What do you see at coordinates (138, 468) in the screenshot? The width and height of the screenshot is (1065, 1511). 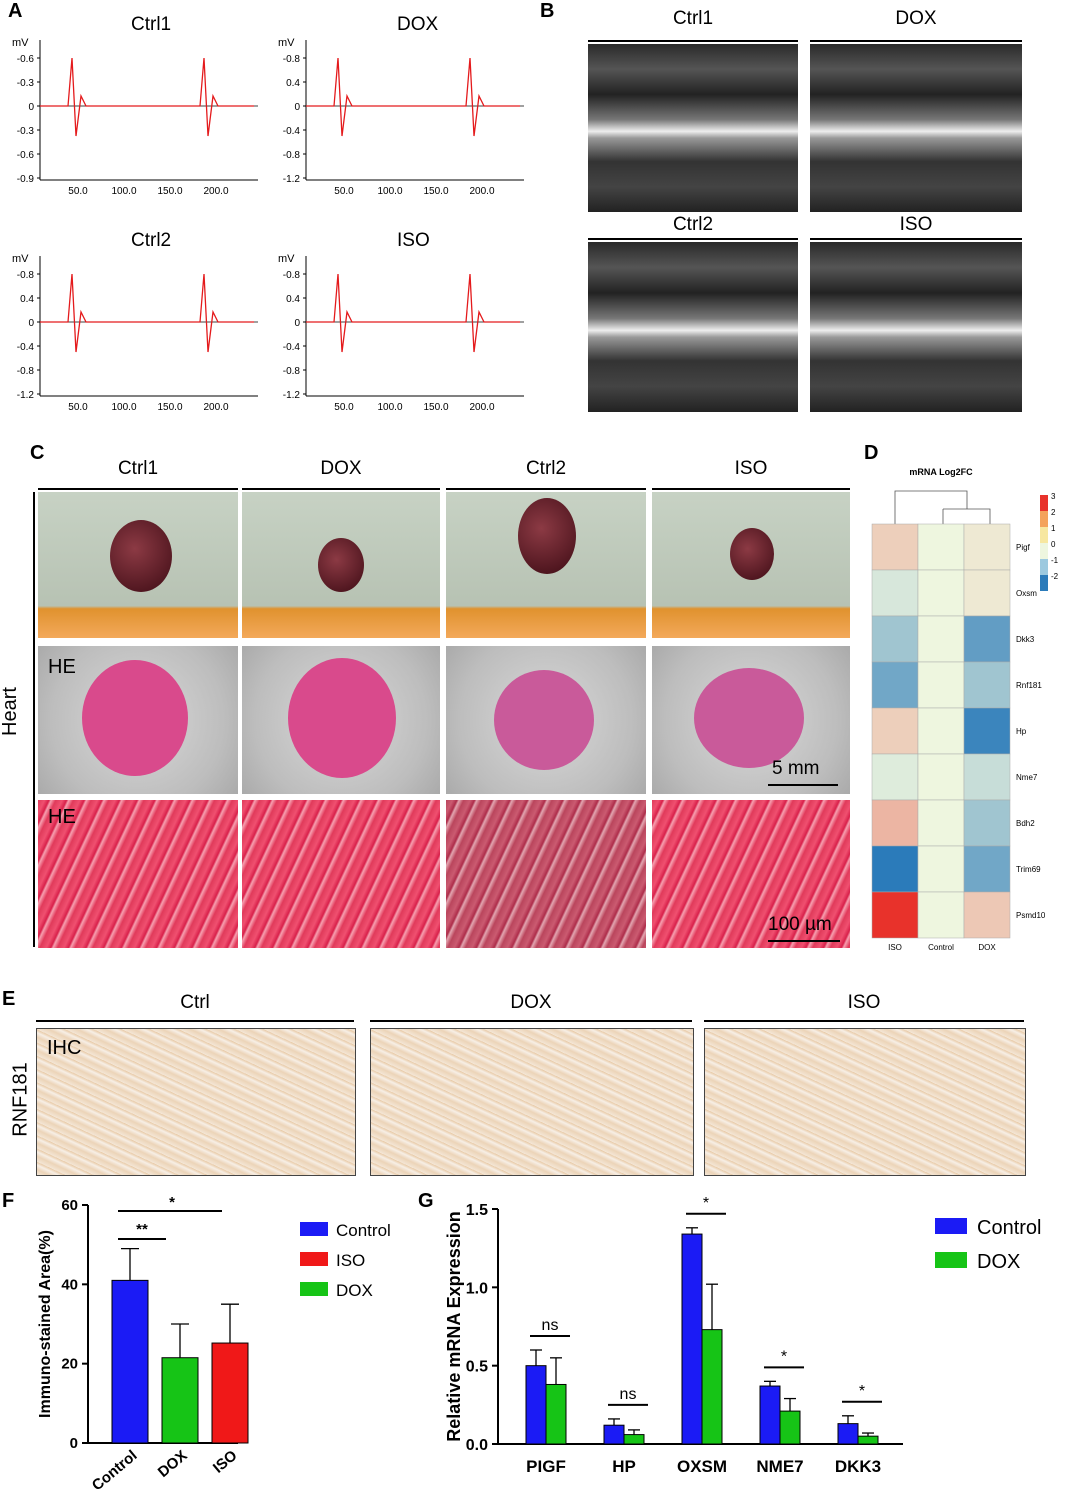 I see `heart-col-ctrl1: Ctrl1` at bounding box center [138, 468].